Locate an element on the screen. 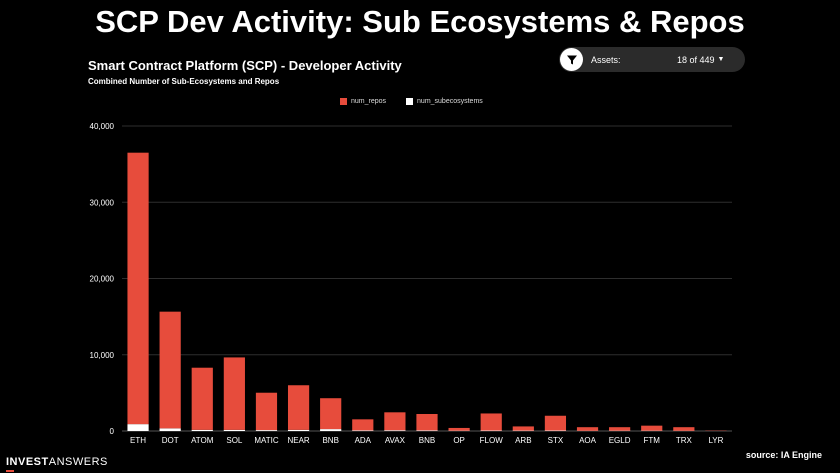 This screenshot has width=840, height=473. x-tick-label: SOL is located at coordinates (234, 440).